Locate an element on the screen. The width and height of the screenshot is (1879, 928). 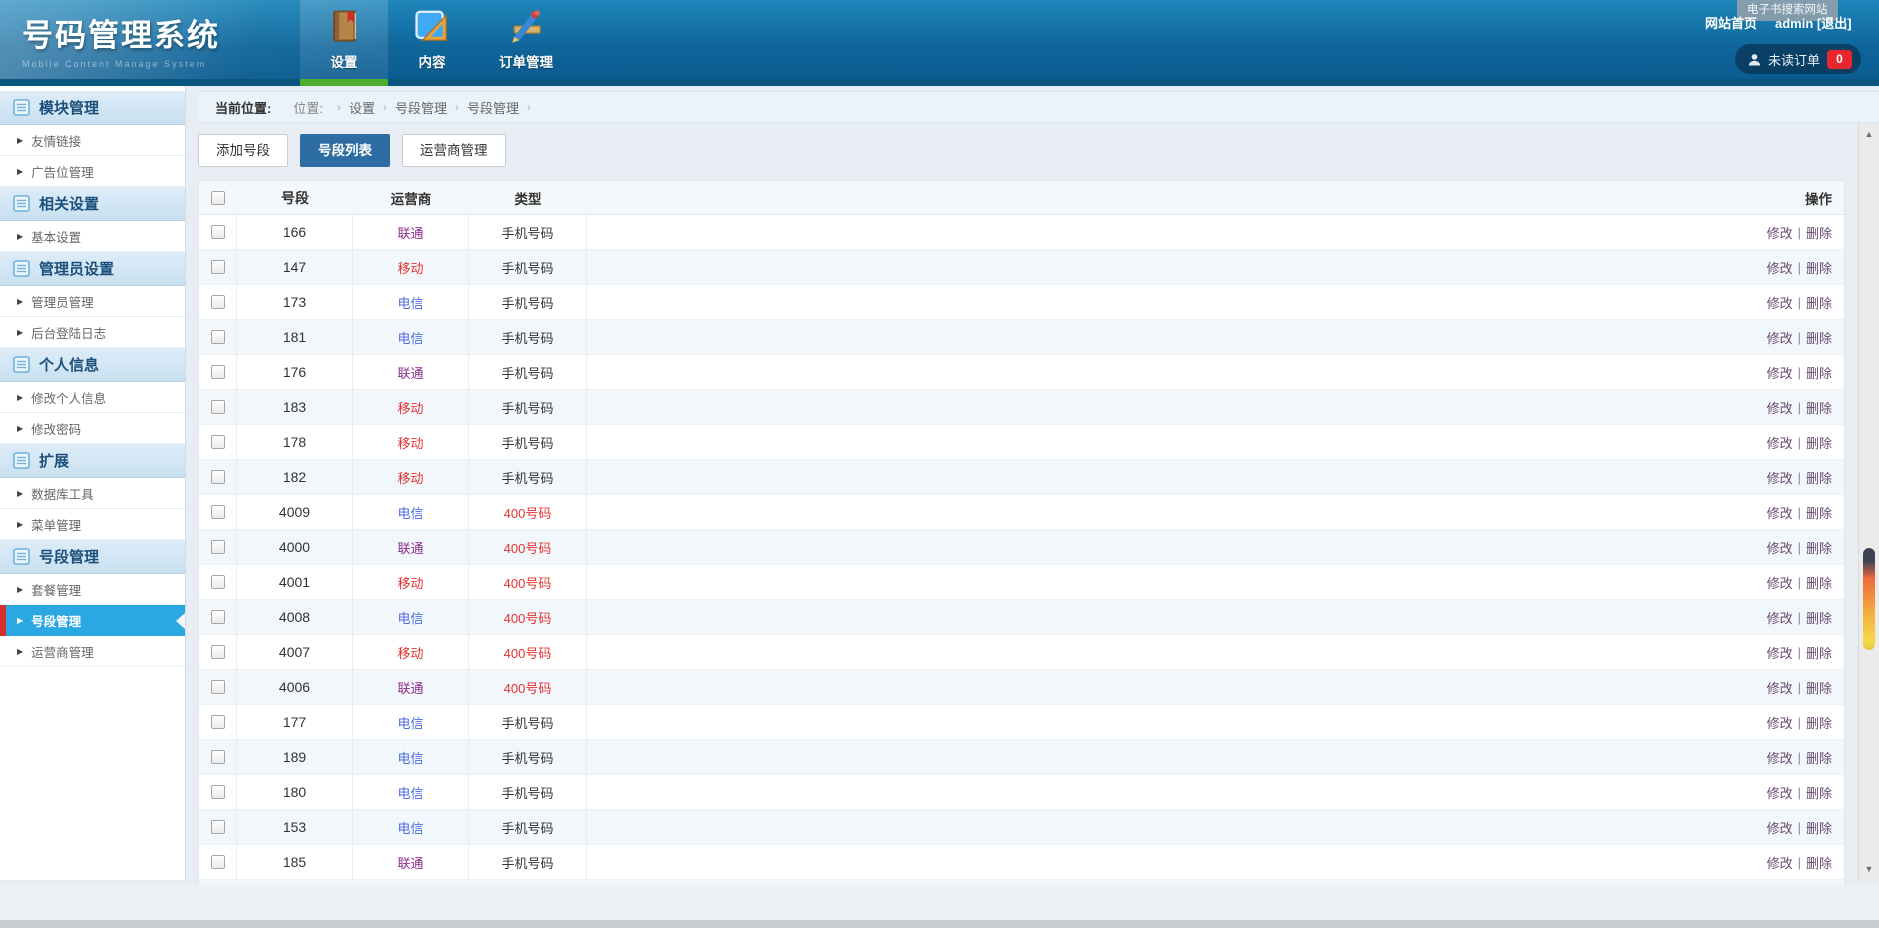
sidebar-item-修改密码: ▶ 修改密码 is located at coordinates (92, 428).